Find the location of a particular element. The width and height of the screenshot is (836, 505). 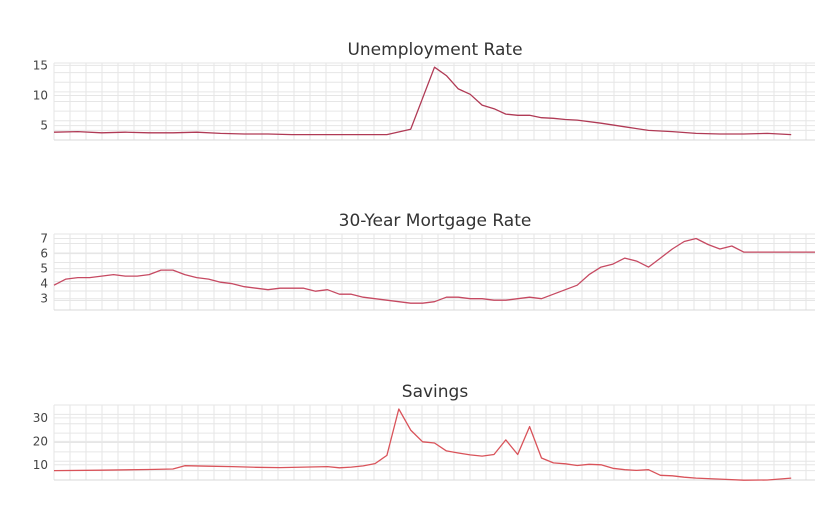

y-tick-label: 15 is located at coordinates (40, 65).